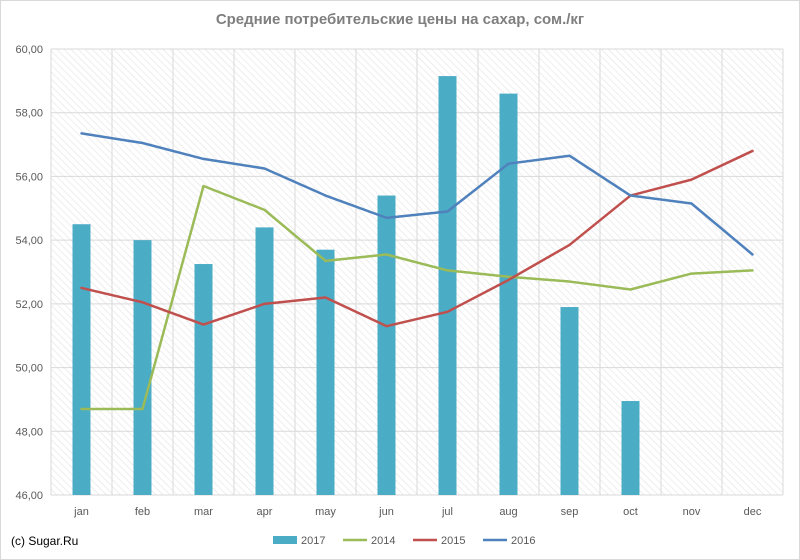  I want to click on x-tick-label: oct, so click(630, 512).